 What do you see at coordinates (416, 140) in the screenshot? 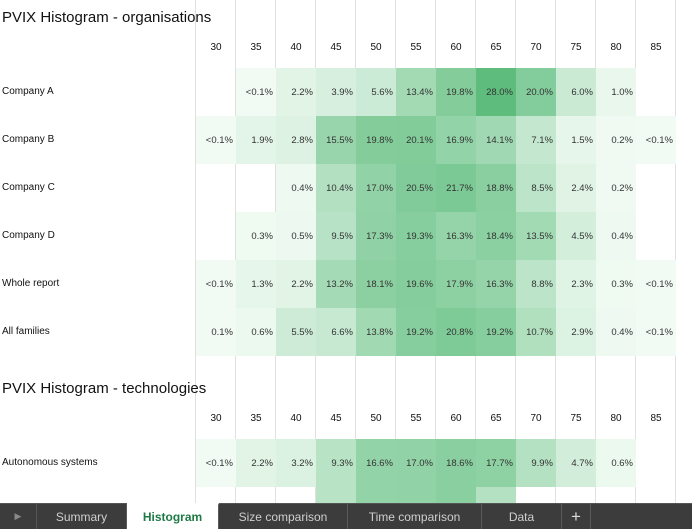
I see `heatmap-cell: 20.1%` at bounding box center [416, 140].